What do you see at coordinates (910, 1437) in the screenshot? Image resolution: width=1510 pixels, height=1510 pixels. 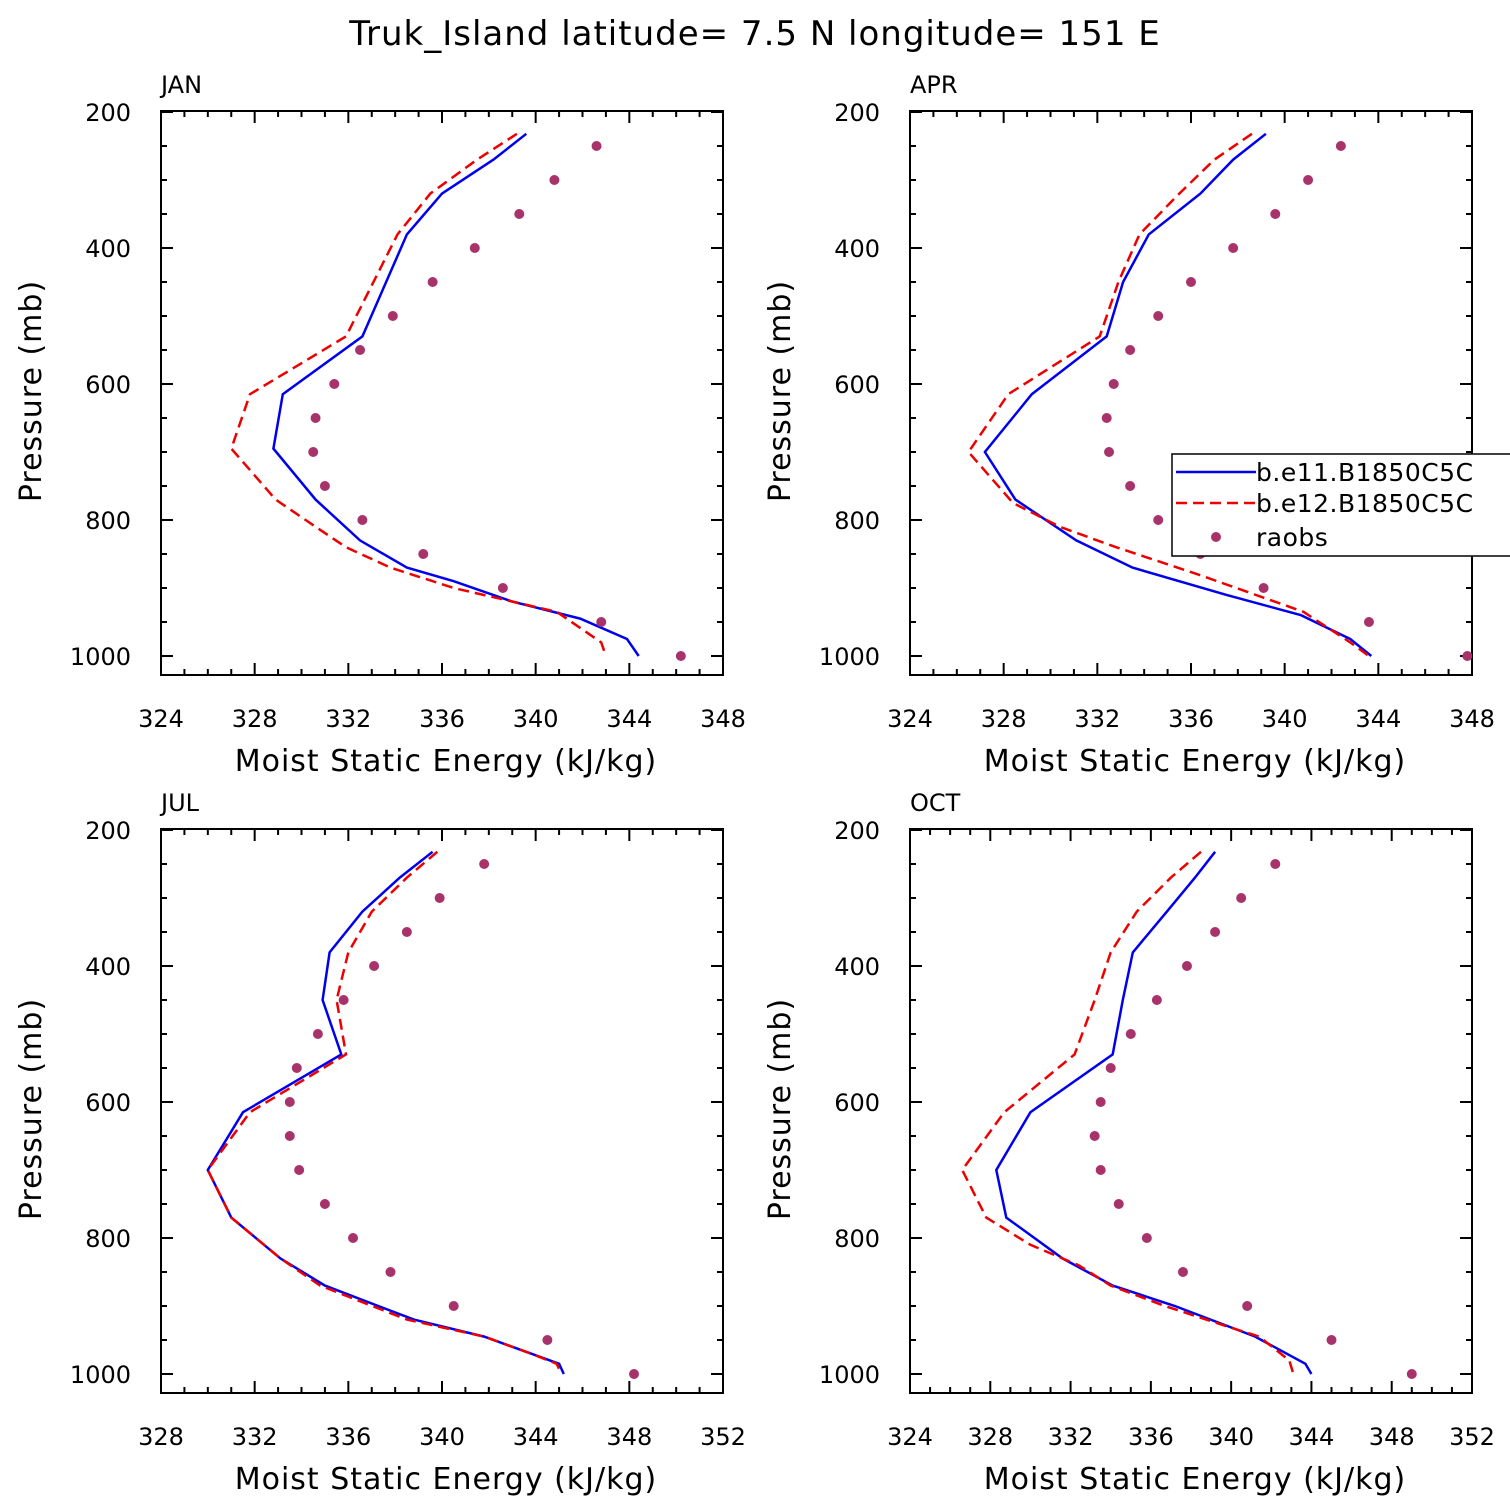 I see `x-tick-label: 324` at bounding box center [910, 1437].